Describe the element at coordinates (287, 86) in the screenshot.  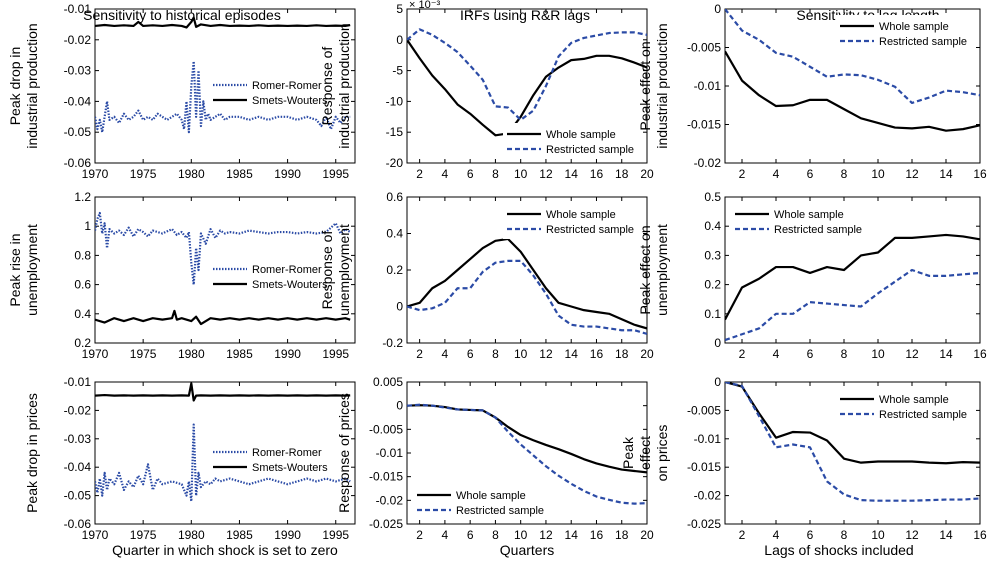
I see `panel-0-0-legend-label: Romer-Romer` at that location.